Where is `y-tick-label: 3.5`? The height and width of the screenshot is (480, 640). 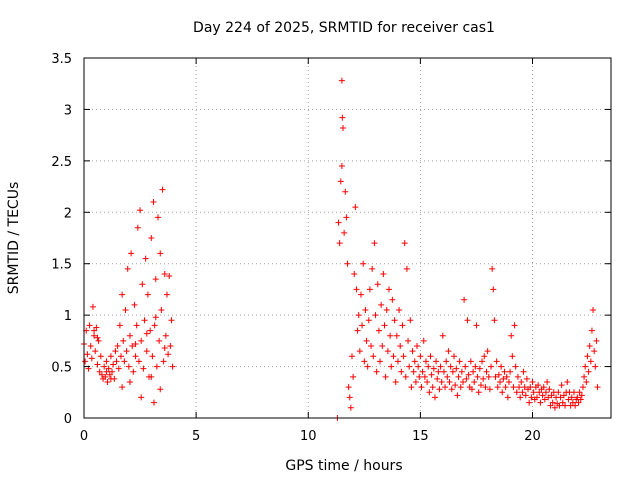 y-tick-label: 3.5 is located at coordinates (61, 59).